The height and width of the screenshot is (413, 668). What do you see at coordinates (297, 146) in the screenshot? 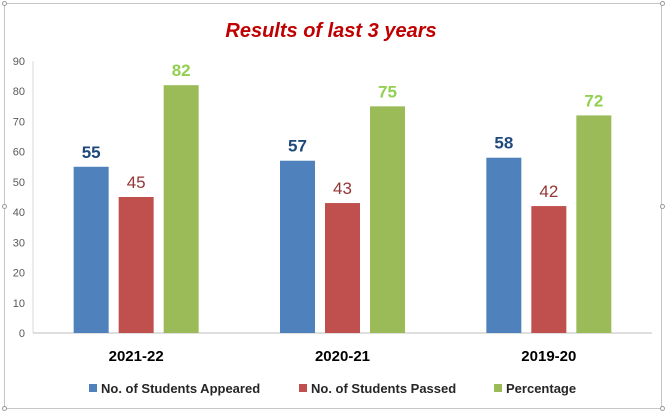
I see `data-label: 57` at bounding box center [297, 146].